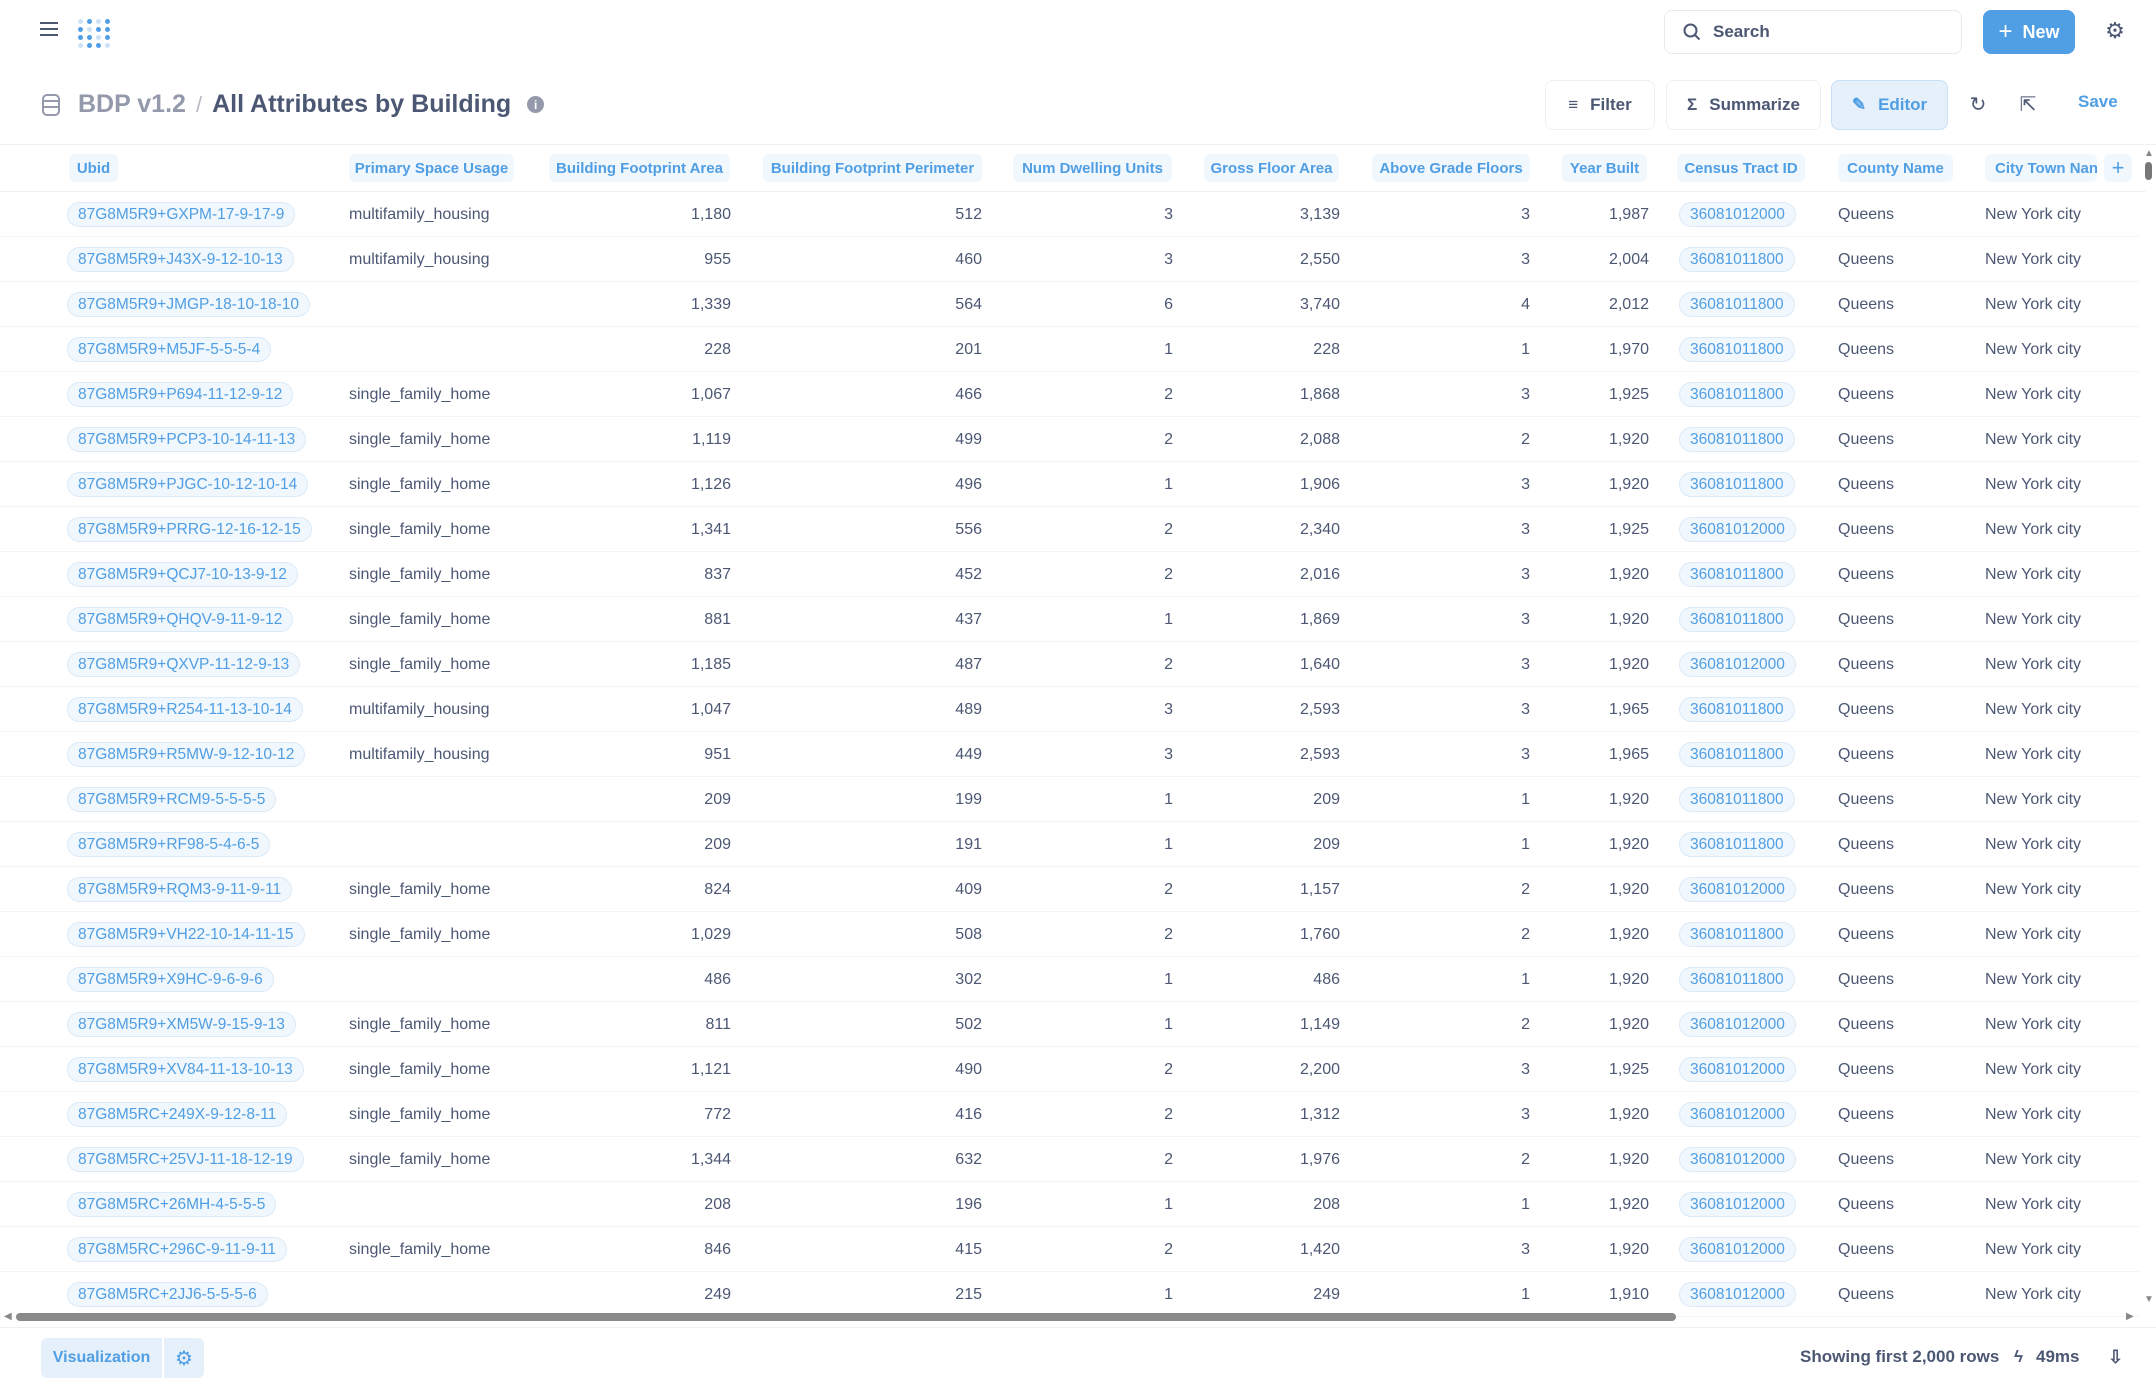 This screenshot has width=2156, height=1389. What do you see at coordinates (186, 754) in the screenshot?
I see `cell-ubid: 87G8M5R9+R5MW-9-12-10-12` at bounding box center [186, 754].